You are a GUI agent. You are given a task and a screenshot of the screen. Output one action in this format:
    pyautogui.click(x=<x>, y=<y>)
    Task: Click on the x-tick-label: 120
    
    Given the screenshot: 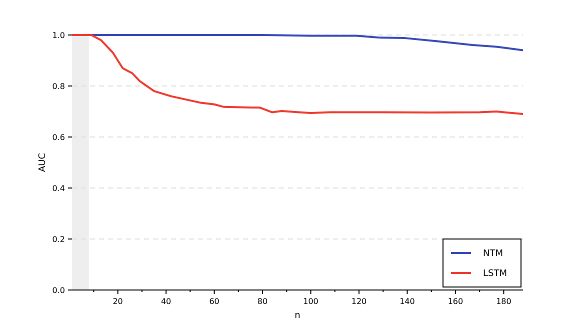 What is the action you would take?
    pyautogui.click(x=359, y=301)
    